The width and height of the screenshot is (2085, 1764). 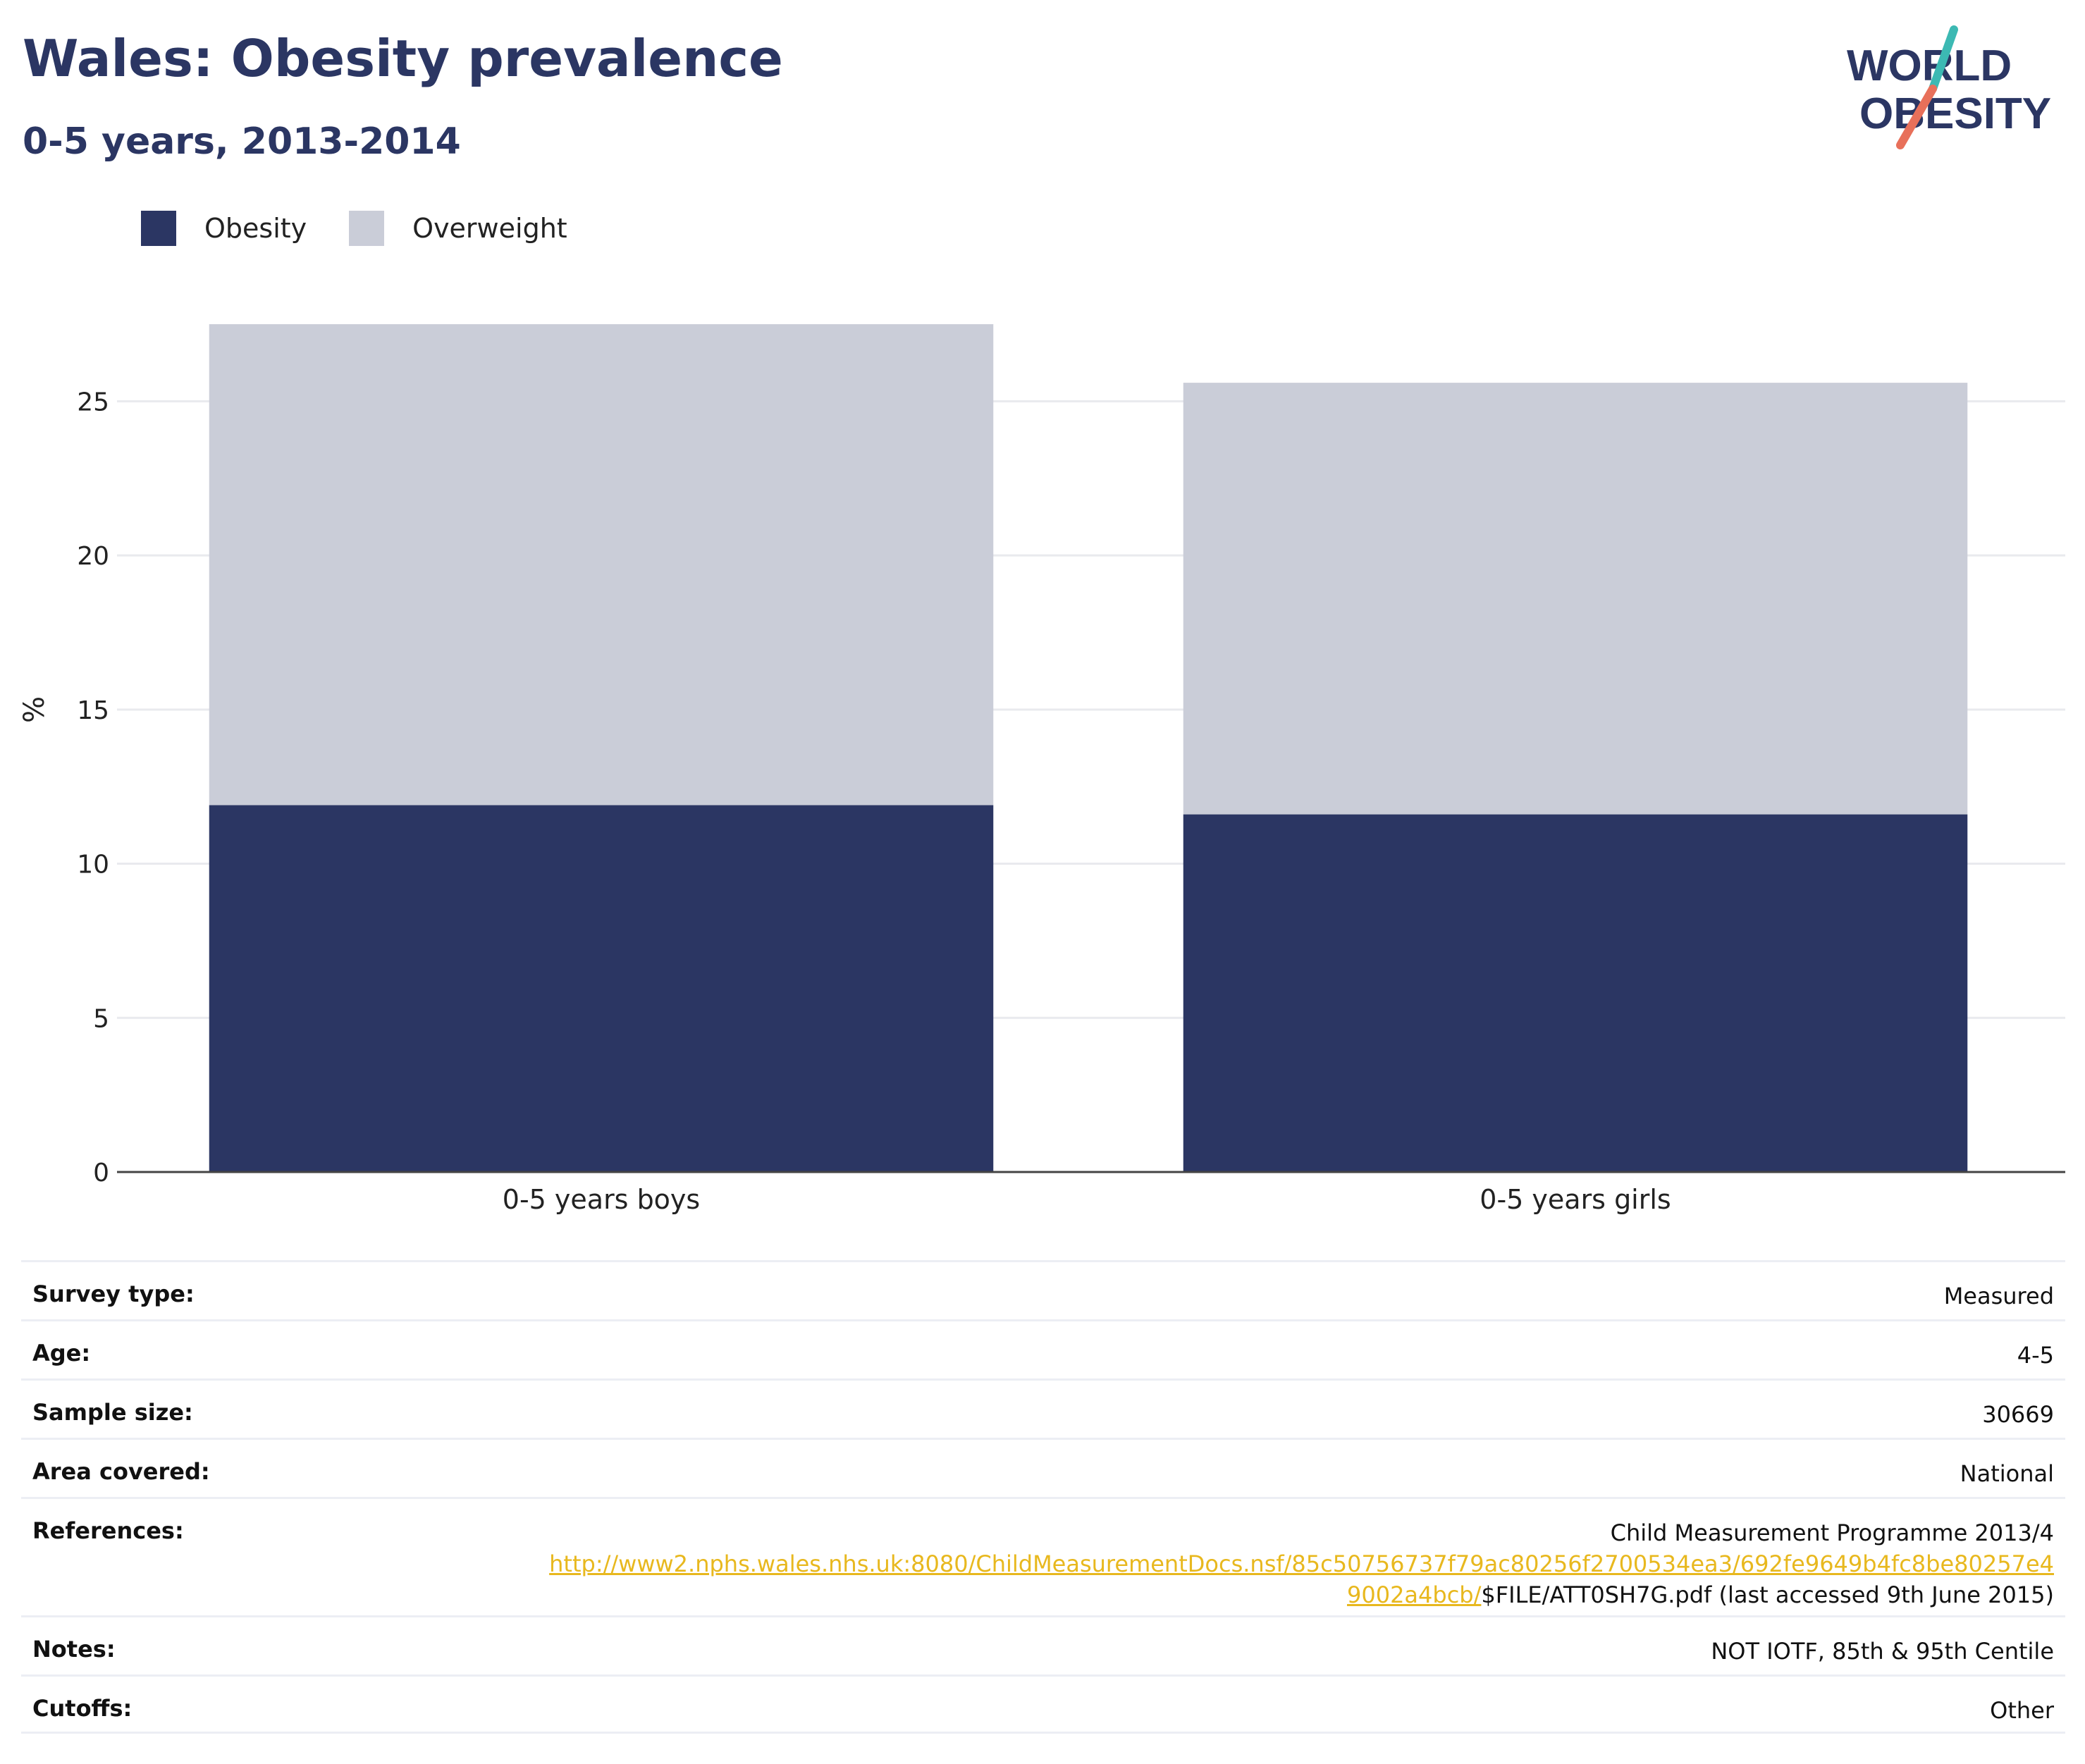 I want to click on page-subtitle: 0-5 years, 2013-2014, so click(x=242, y=142).